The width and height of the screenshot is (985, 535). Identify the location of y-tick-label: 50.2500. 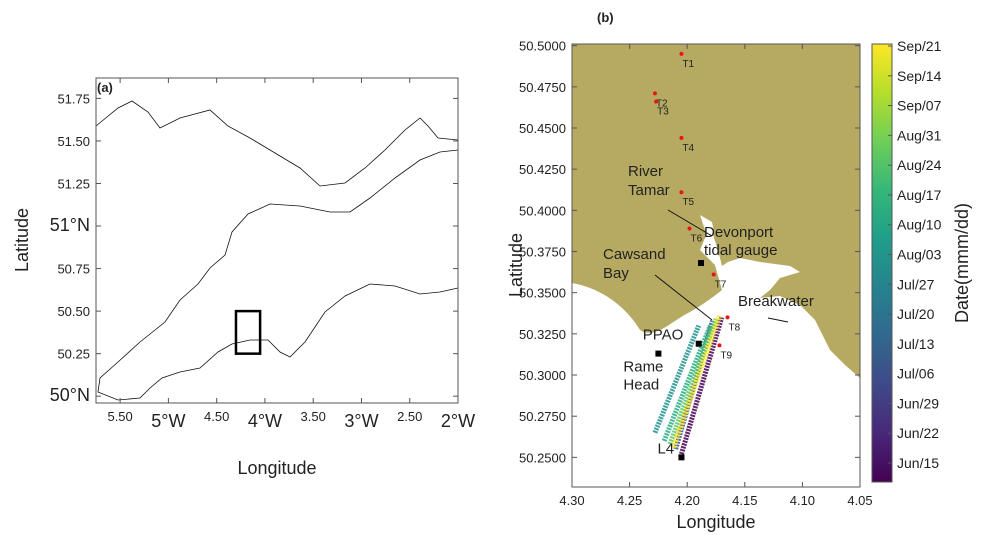
(542, 457).